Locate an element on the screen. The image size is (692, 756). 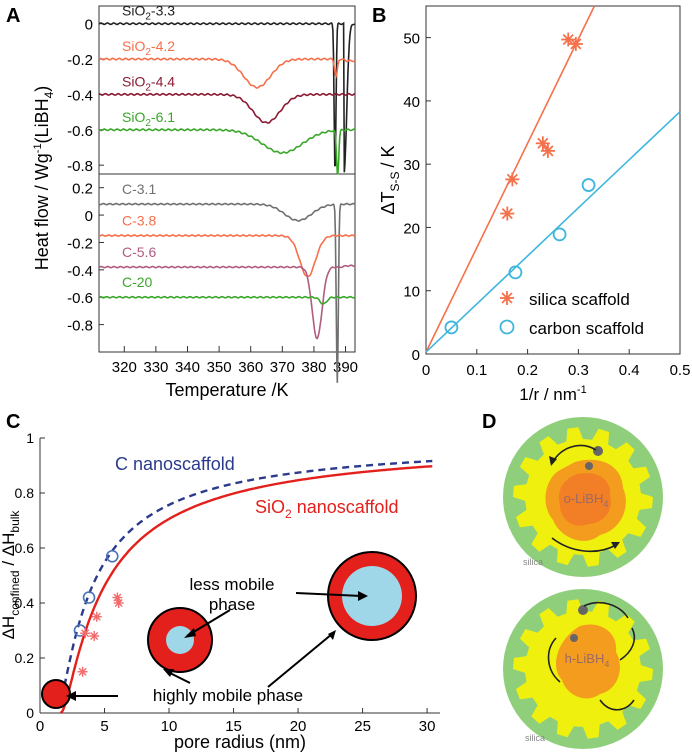
a-x-tick-label: 390 is located at coordinates (345, 367).